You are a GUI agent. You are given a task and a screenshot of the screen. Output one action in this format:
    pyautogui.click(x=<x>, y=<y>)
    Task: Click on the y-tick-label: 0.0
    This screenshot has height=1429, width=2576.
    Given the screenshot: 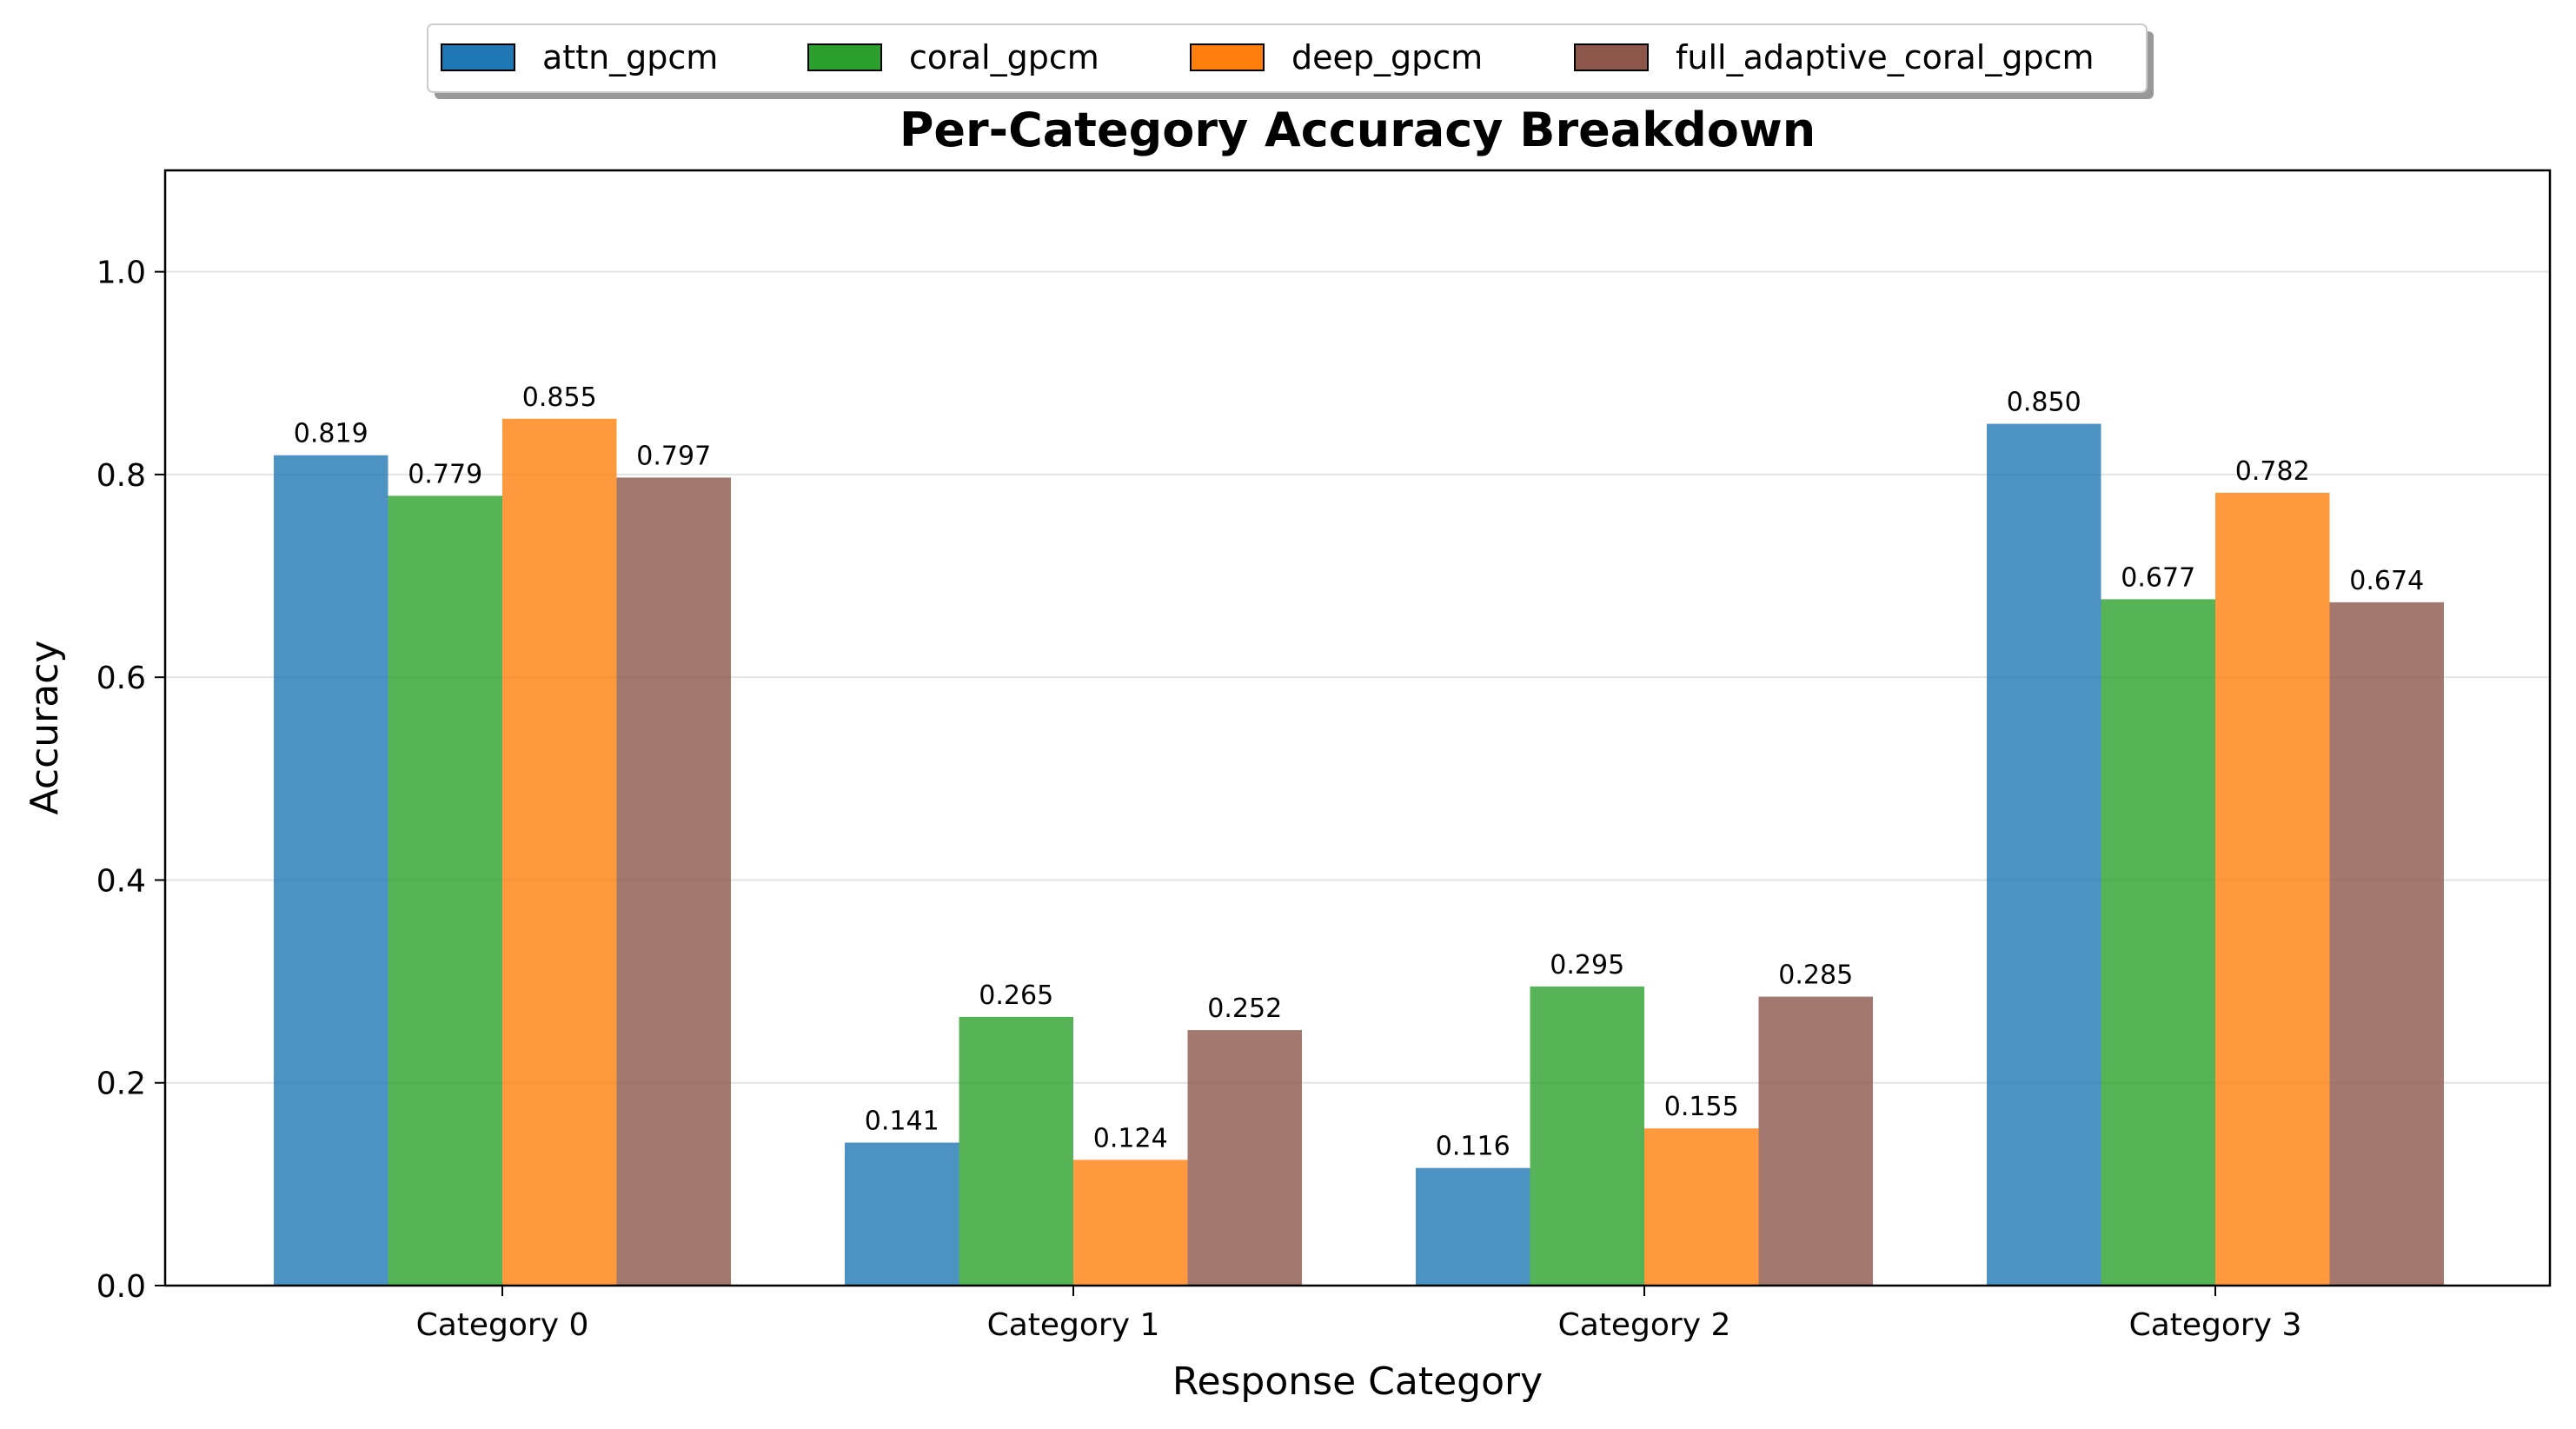 What is the action you would take?
    pyautogui.click(x=121, y=1287)
    